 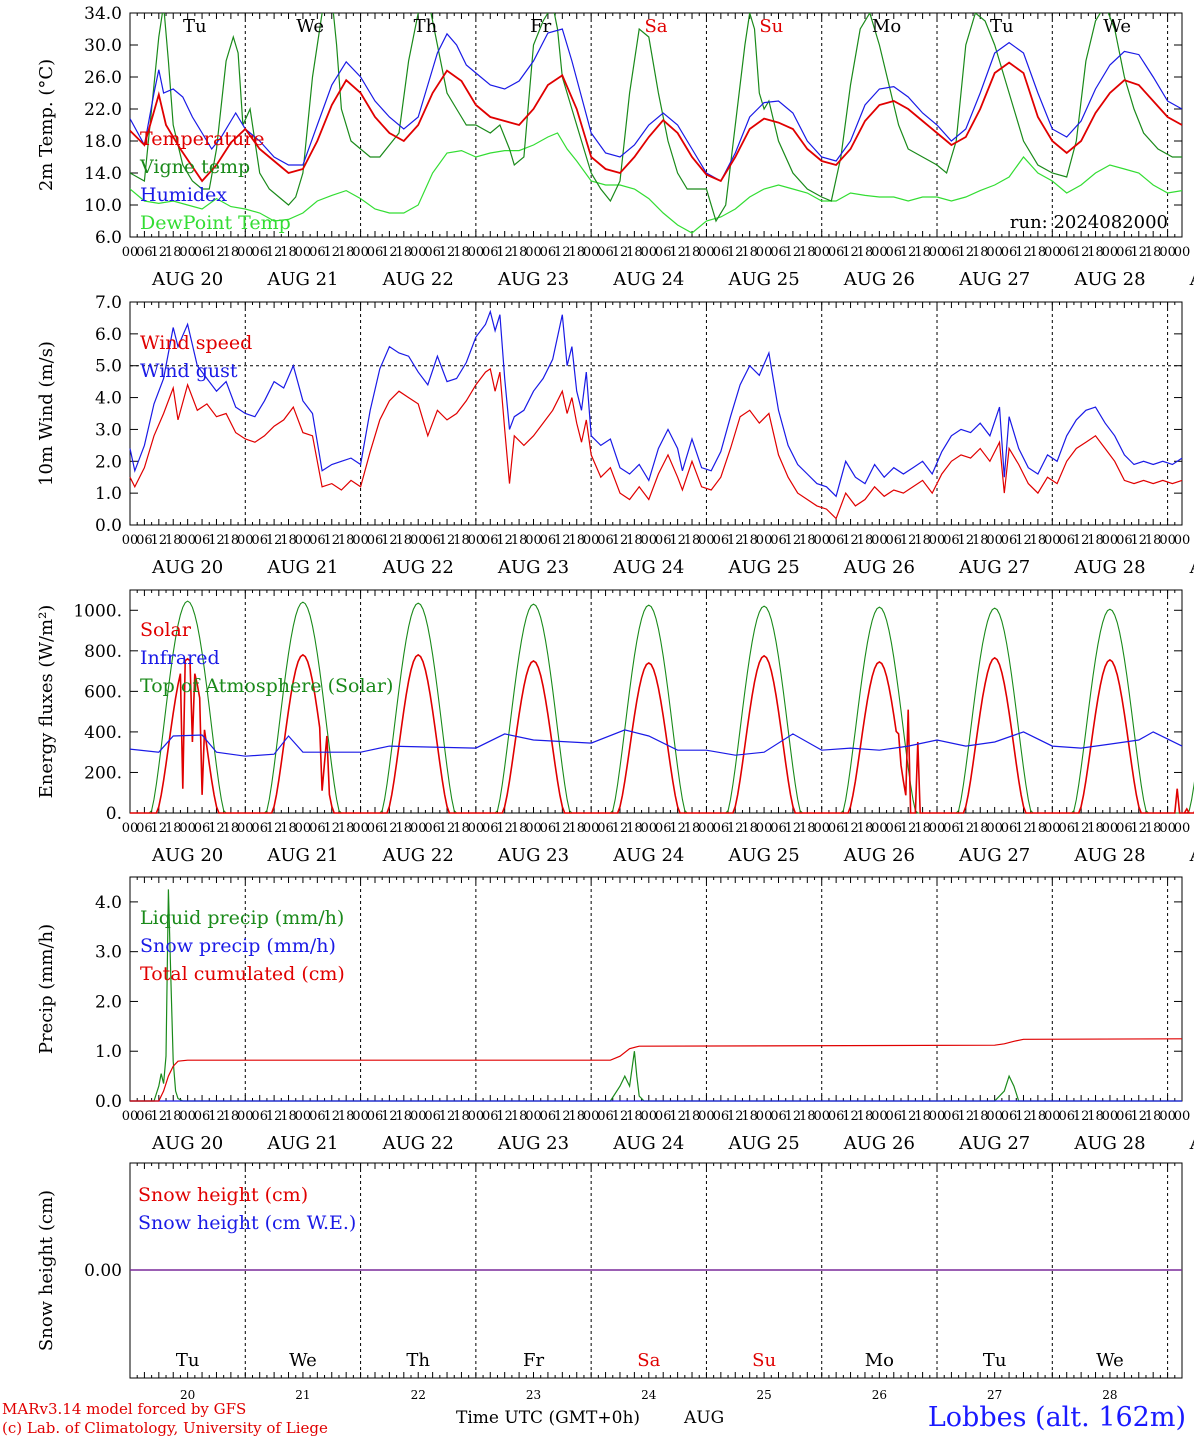 I want to click on y-tick-label: 1.0, so click(x=108, y=494).